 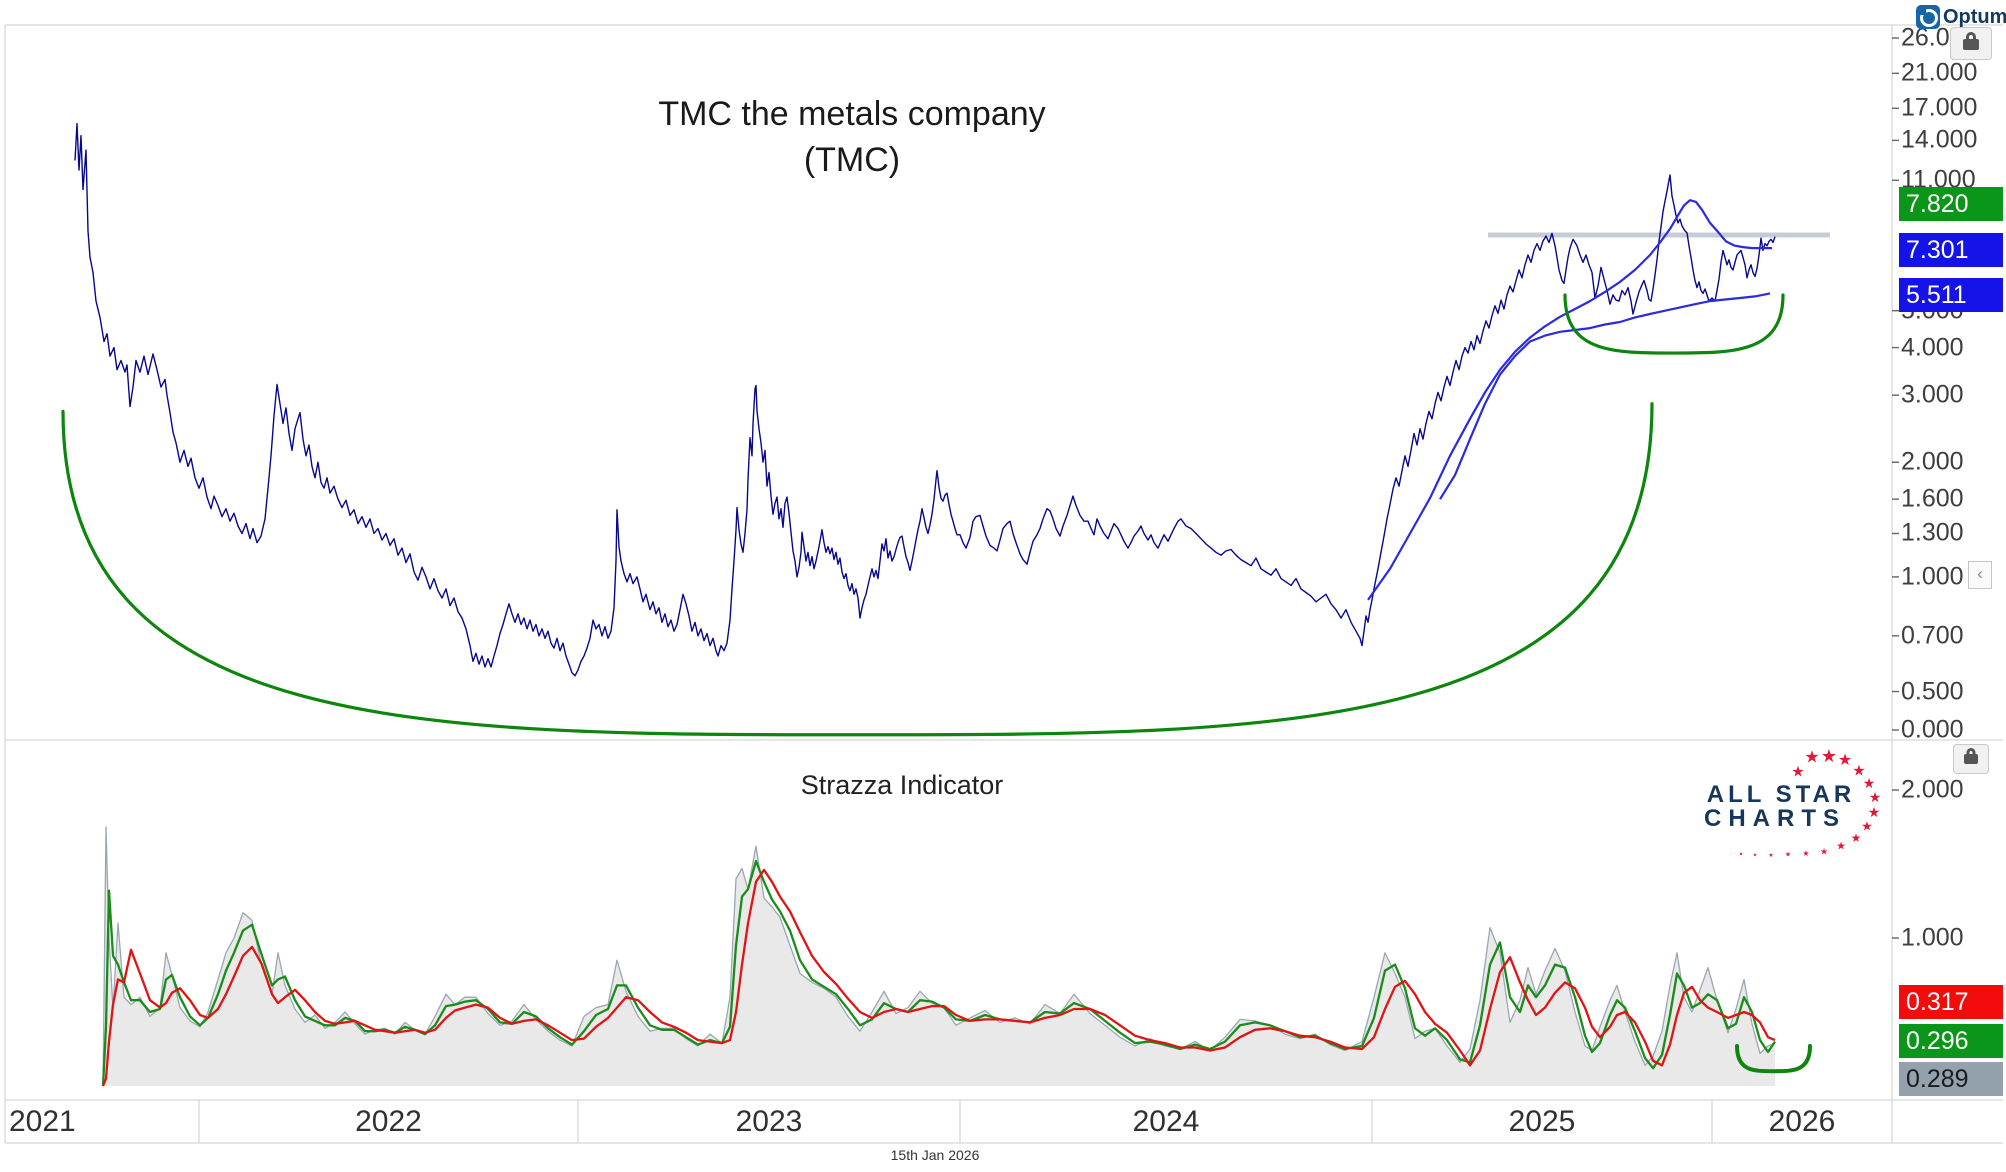 What do you see at coordinates (852, 138) in the screenshot?
I see `chart-title: TMC the metals company (TMC)` at bounding box center [852, 138].